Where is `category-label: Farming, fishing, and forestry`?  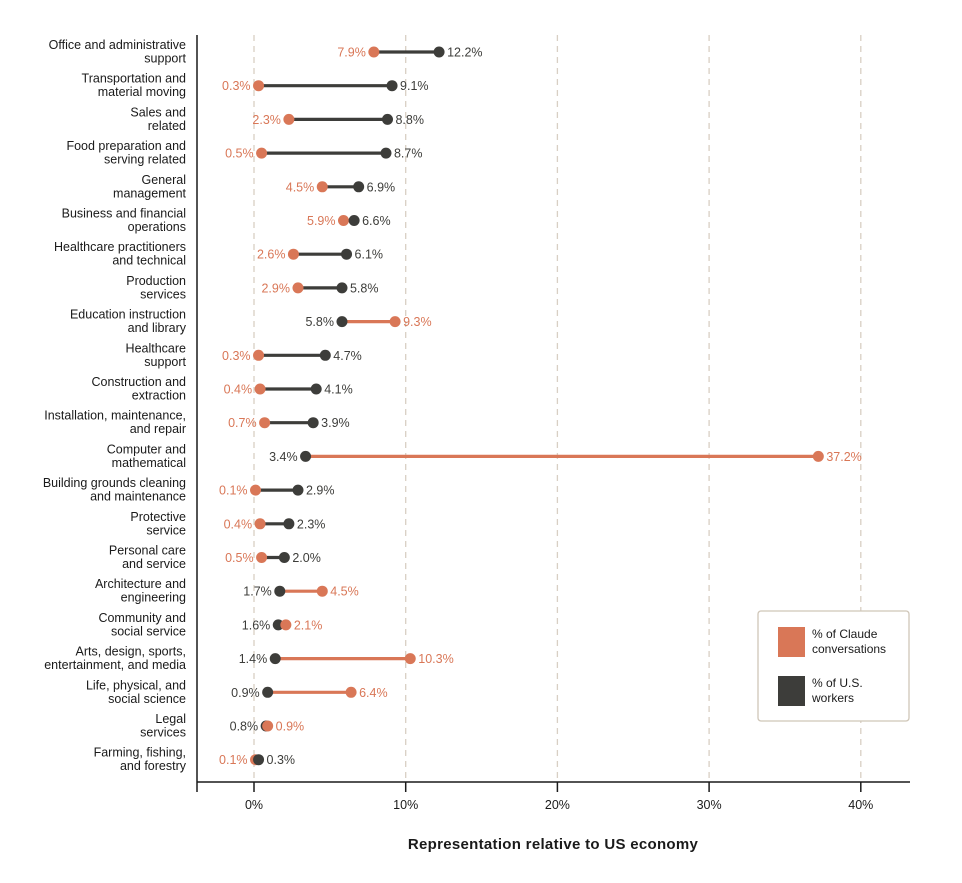 category-label: Farming, fishing, and forestry is located at coordinates (140, 760).